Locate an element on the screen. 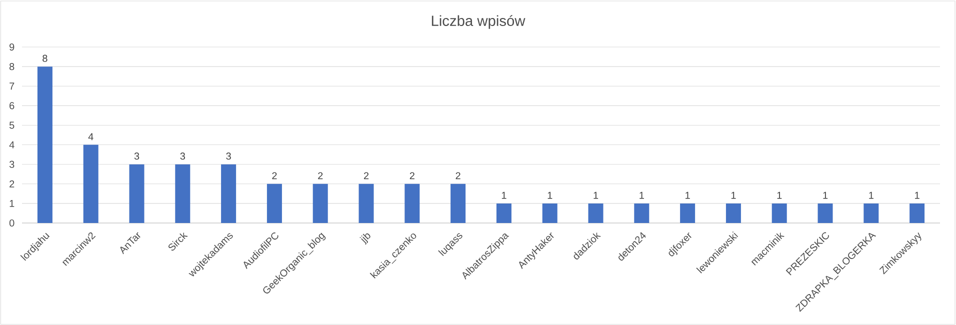  y-tick-label: 8 is located at coordinates (12, 66).